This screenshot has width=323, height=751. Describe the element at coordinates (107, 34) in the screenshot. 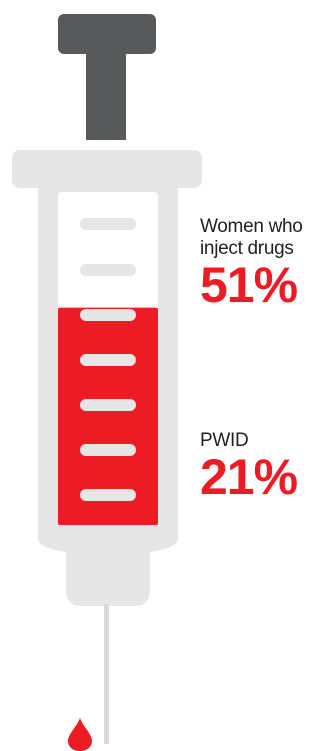

I see `plunger-cap` at that location.